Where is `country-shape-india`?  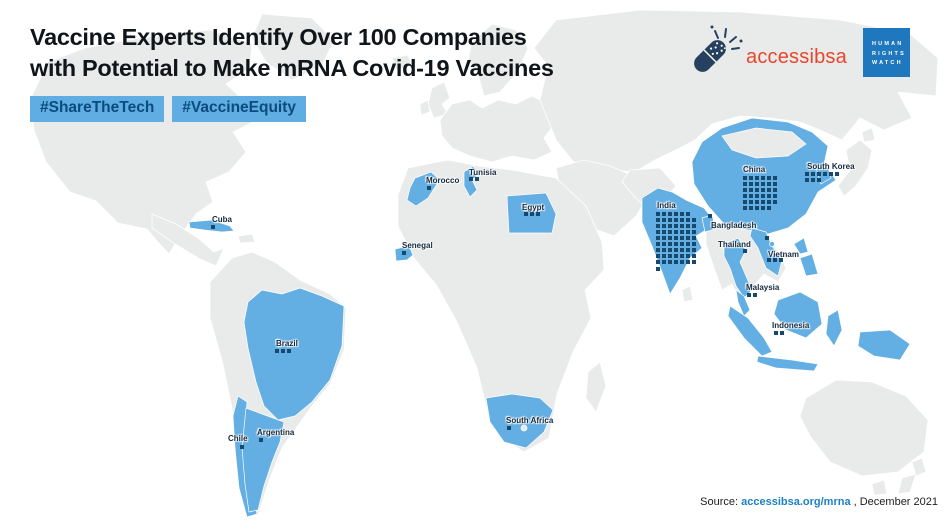 country-shape-india is located at coordinates (677, 241).